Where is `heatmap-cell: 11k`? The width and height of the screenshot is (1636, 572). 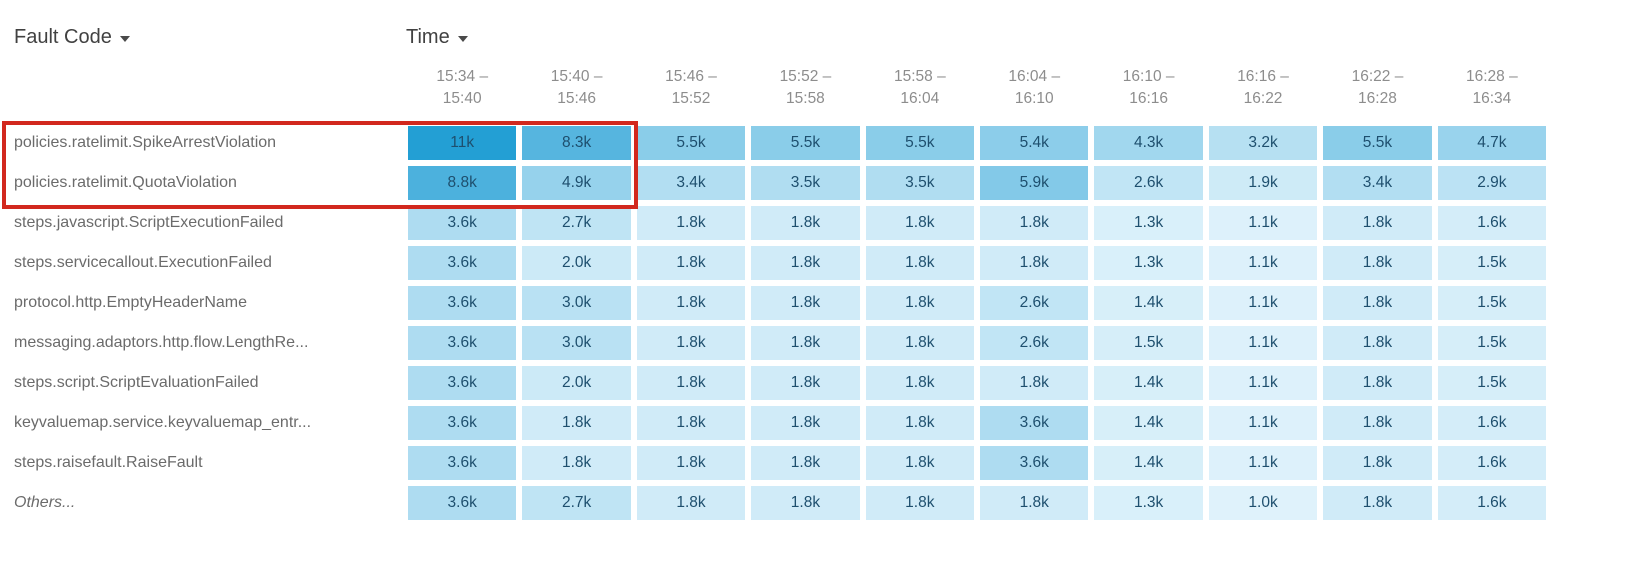
heatmap-cell: 11k is located at coordinates (462, 143).